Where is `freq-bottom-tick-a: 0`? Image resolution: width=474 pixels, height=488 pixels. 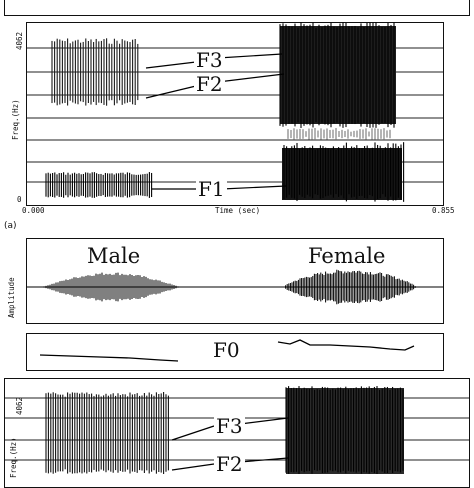
freq-bottom-tick-a: 0 is located at coordinates (19, 199).